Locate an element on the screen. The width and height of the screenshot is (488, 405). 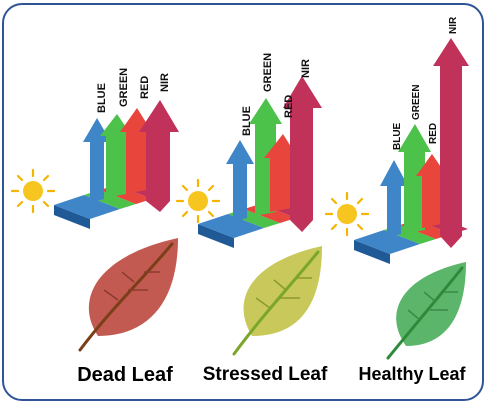
panel-title: Healthy Leaf is located at coordinates (412, 374).